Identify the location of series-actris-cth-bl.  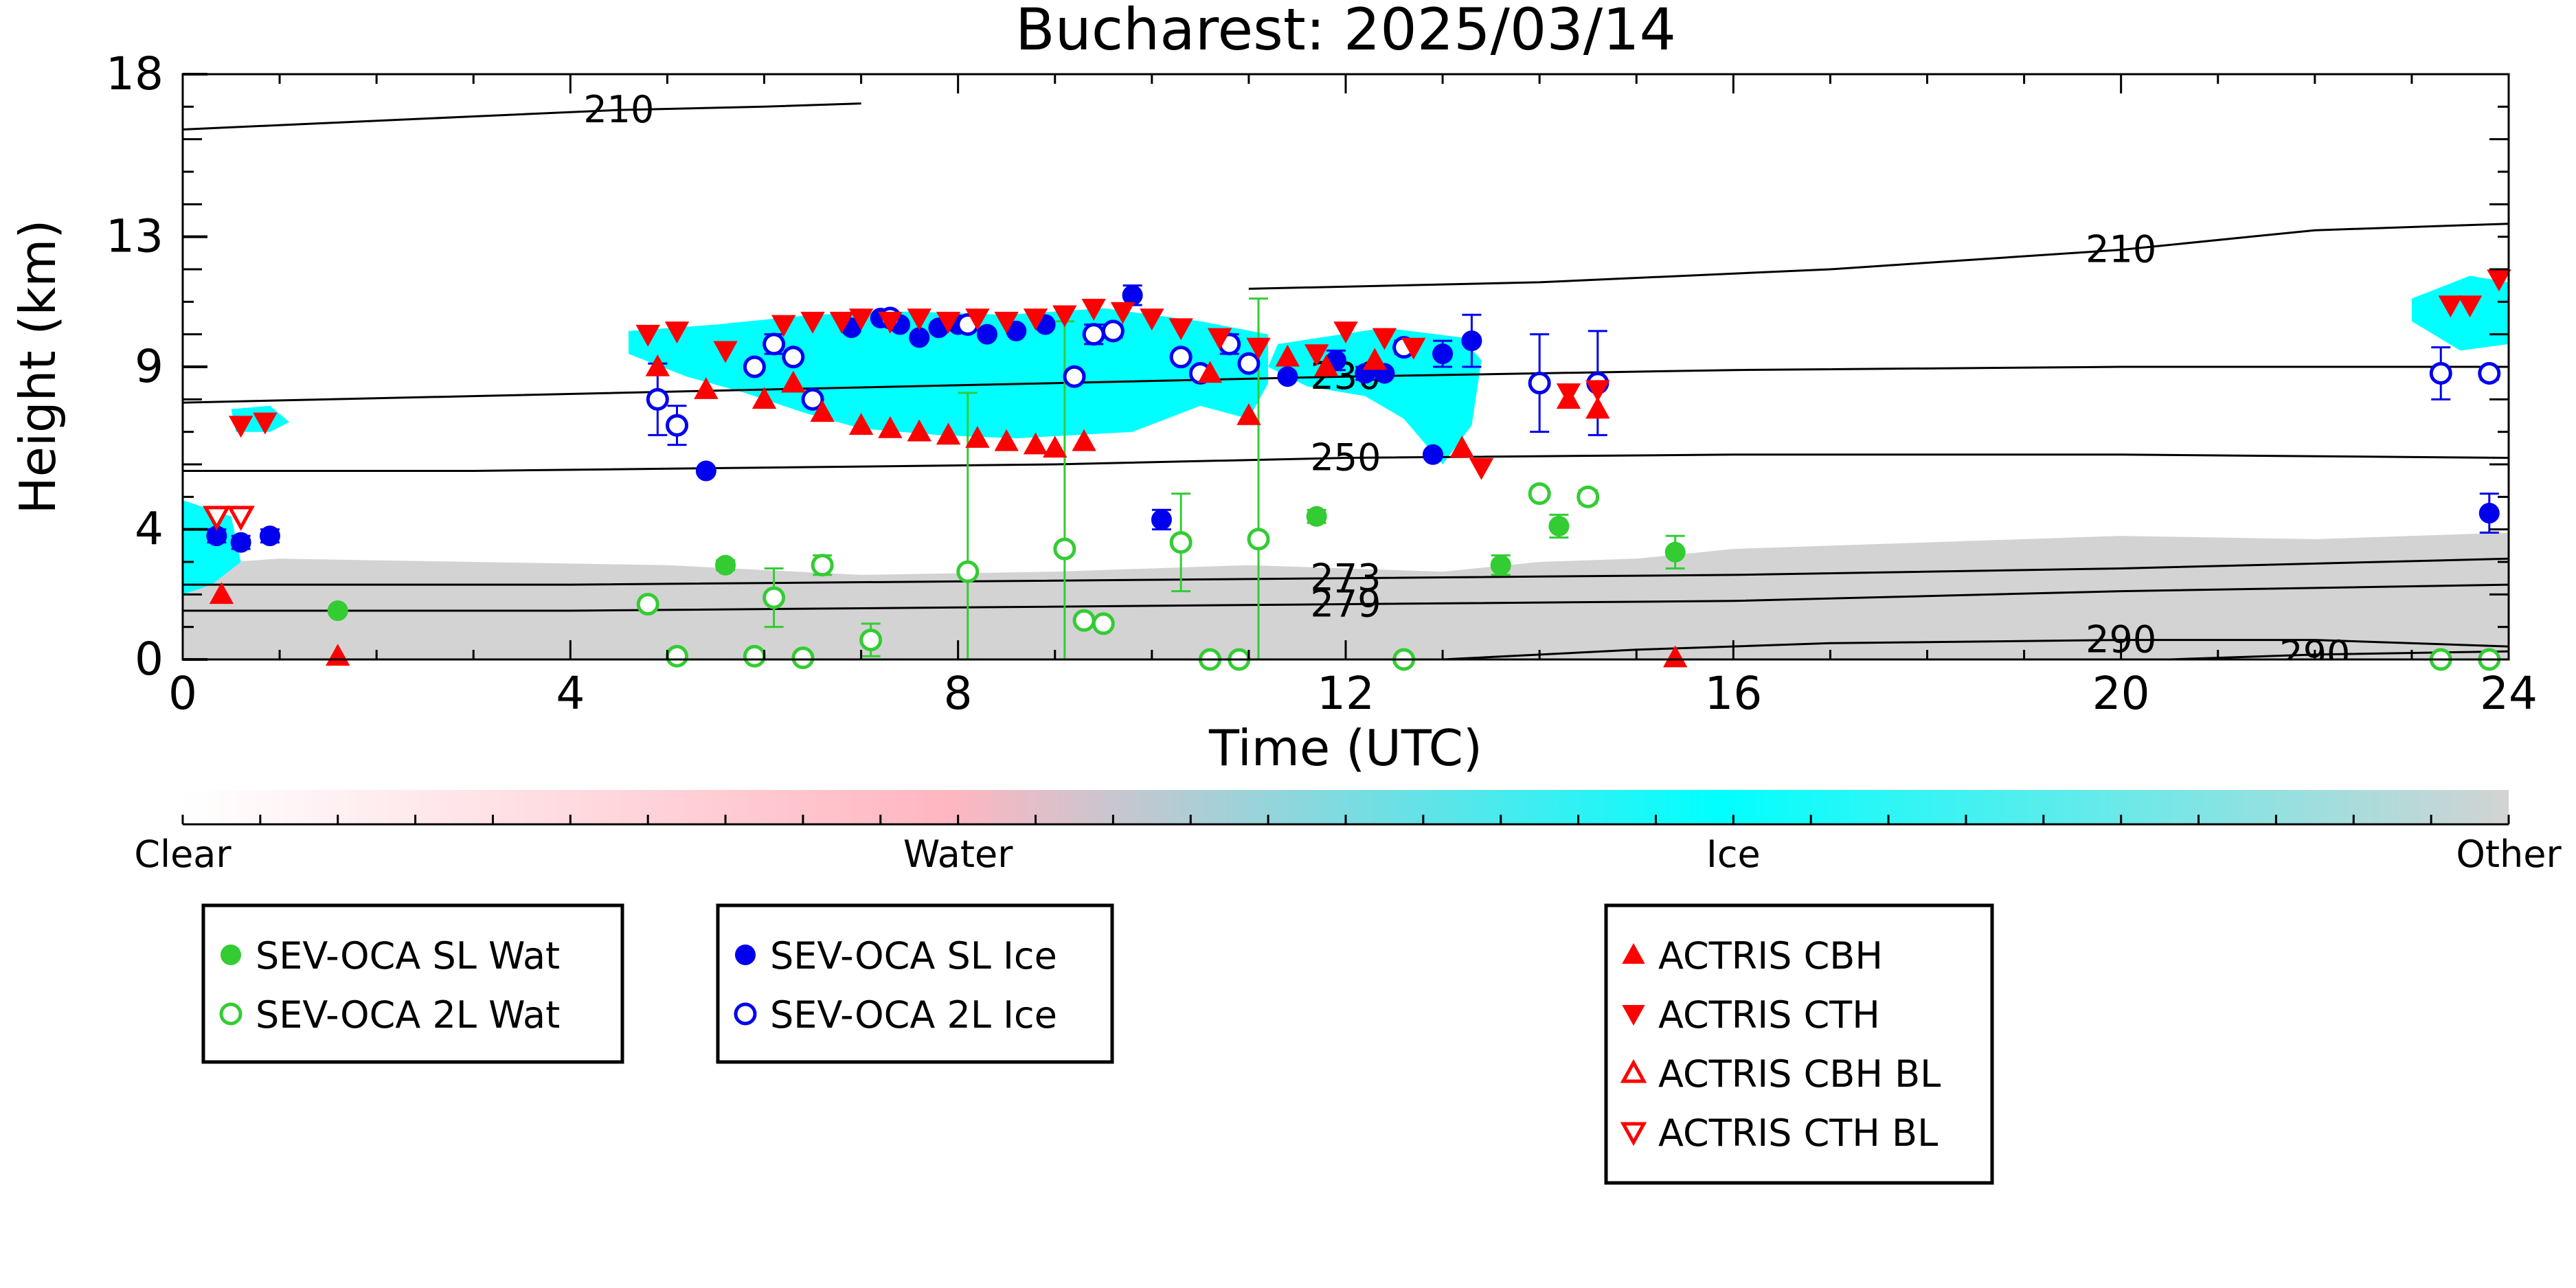
(229, 518).